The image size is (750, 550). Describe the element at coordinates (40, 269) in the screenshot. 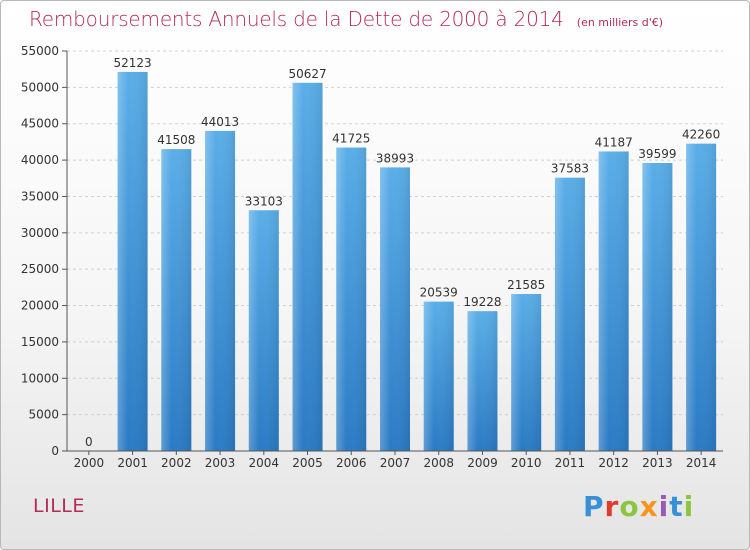

I see `y-tick-label: 25000` at that location.